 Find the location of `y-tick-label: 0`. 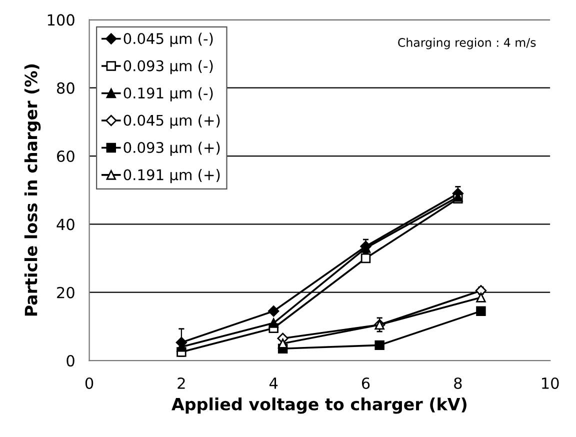

y-tick-label: 0 is located at coordinates (70, 360).